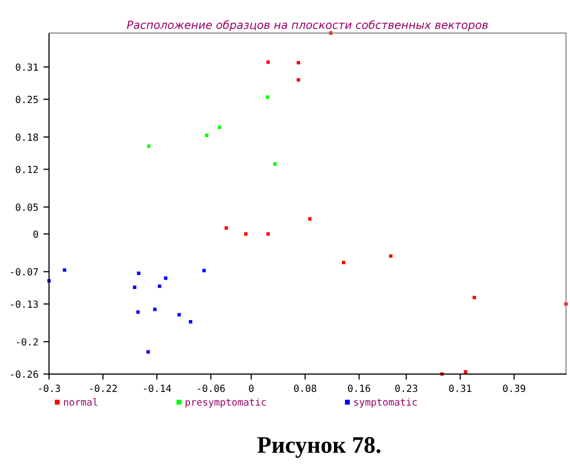 This screenshot has width=570, height=472. What do you see at coordinates (385, 403) in the screenshot?
I see `legend-label: symptomatic` at bounding box center [385, 403].